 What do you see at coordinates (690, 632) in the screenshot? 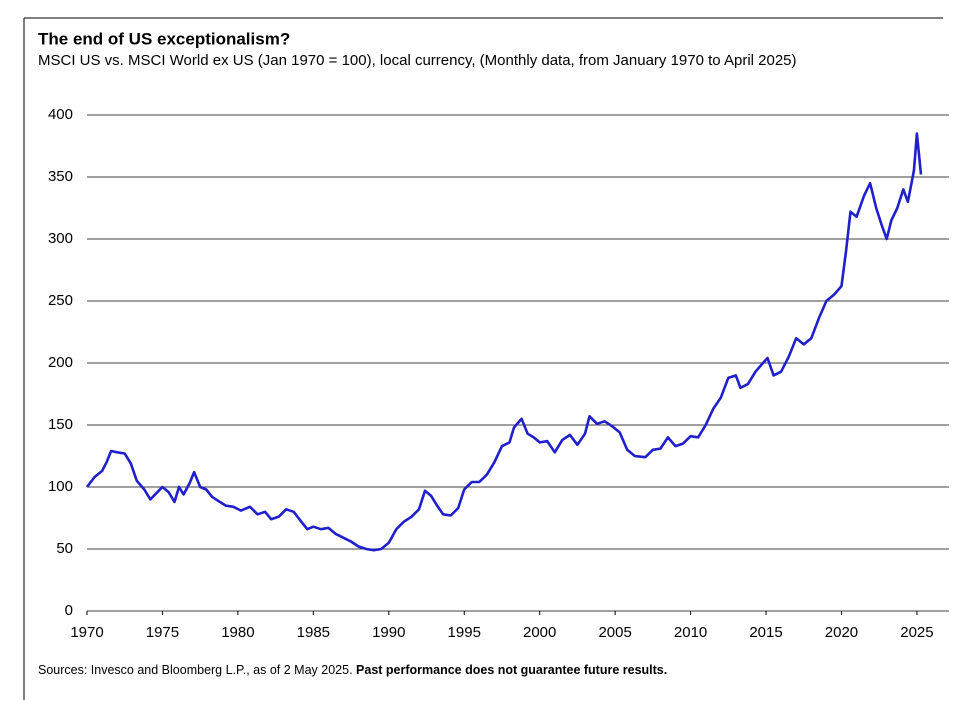
I see `x-tick-label: 2010` at bounding box center [690, 632].